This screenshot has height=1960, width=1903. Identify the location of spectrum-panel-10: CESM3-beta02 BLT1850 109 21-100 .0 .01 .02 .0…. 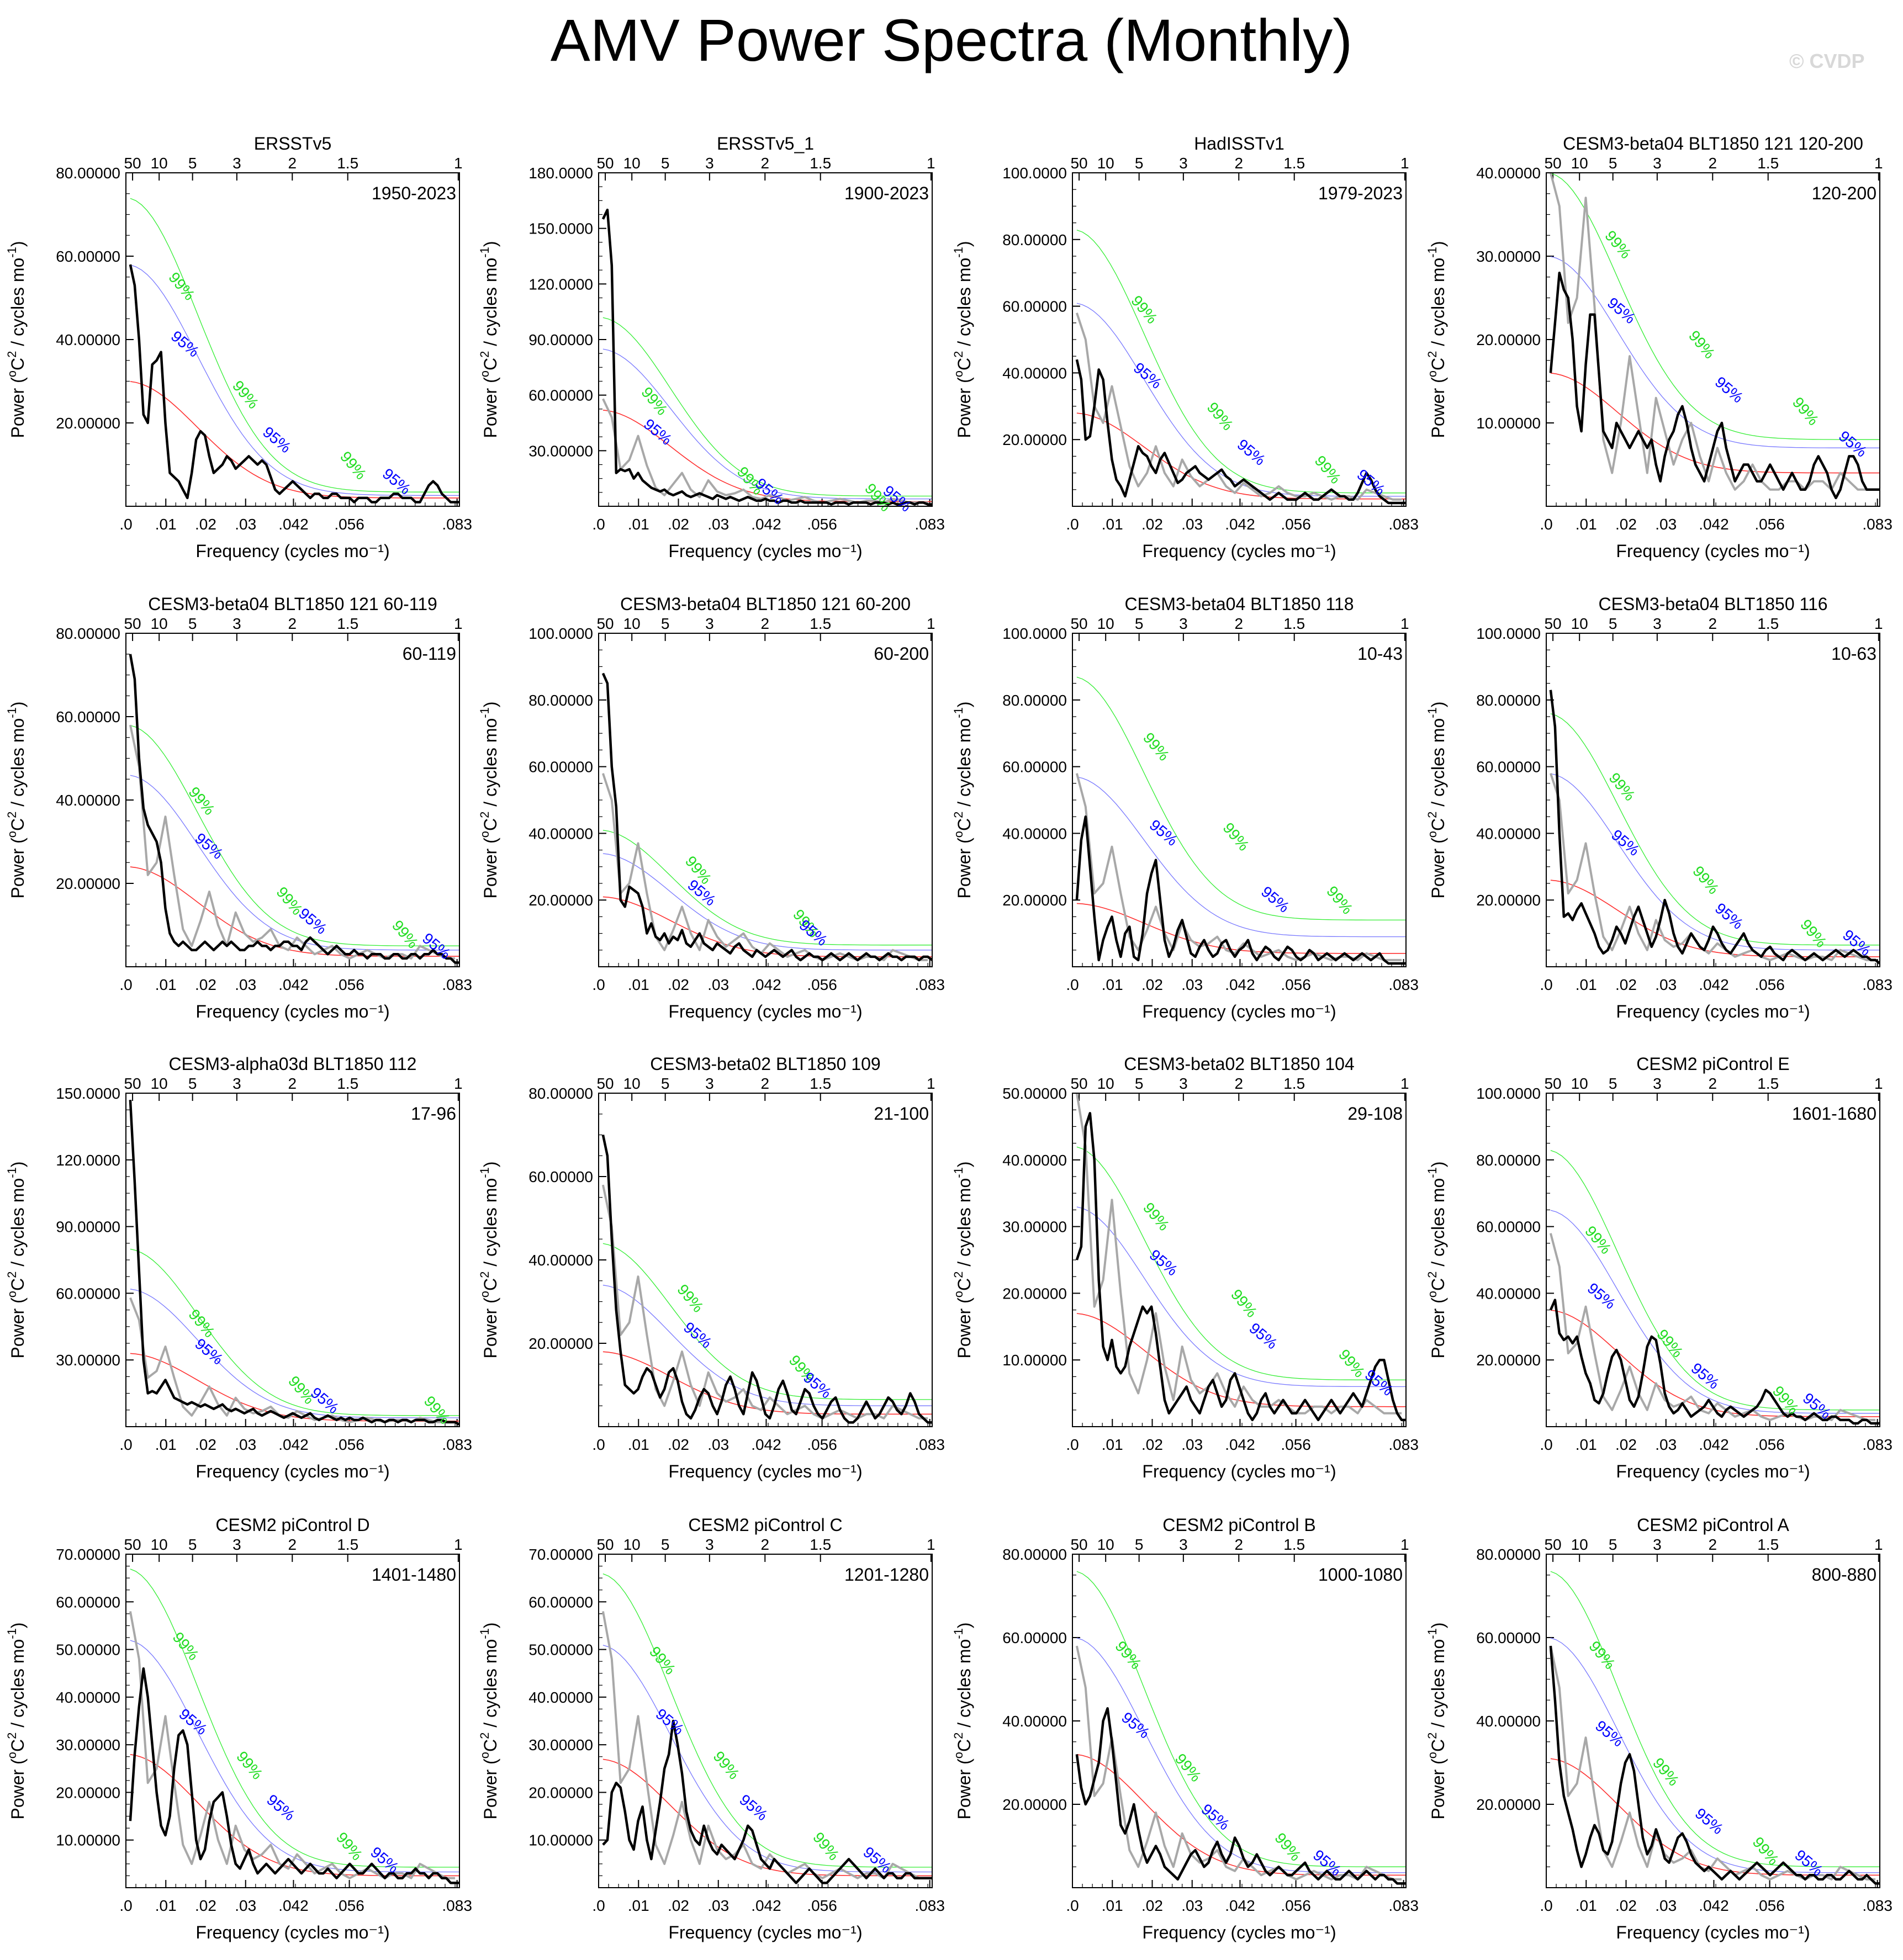
(711, 1268).